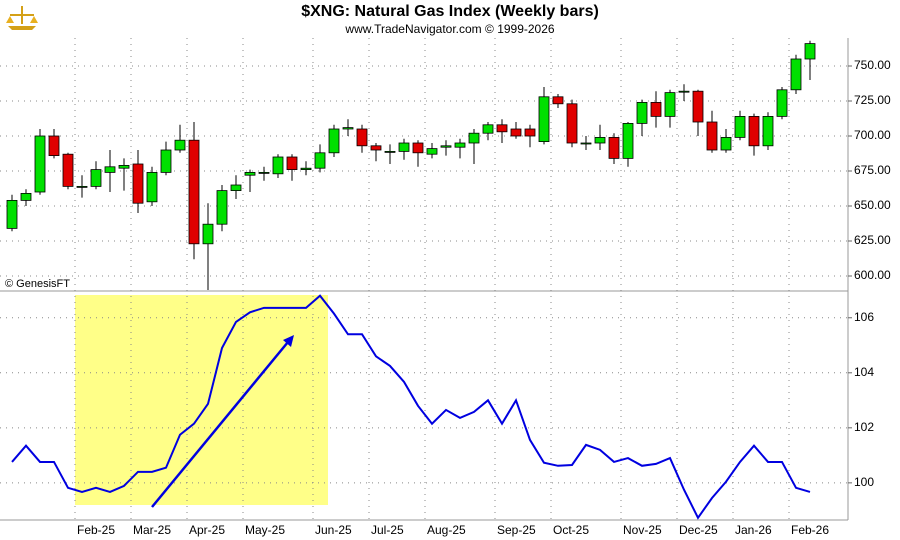 This screenshot has height=540, width=900. Describe the element at coordinates (872, 205) in the screenshot. I see `y-tick-label: 650.00` at that location.